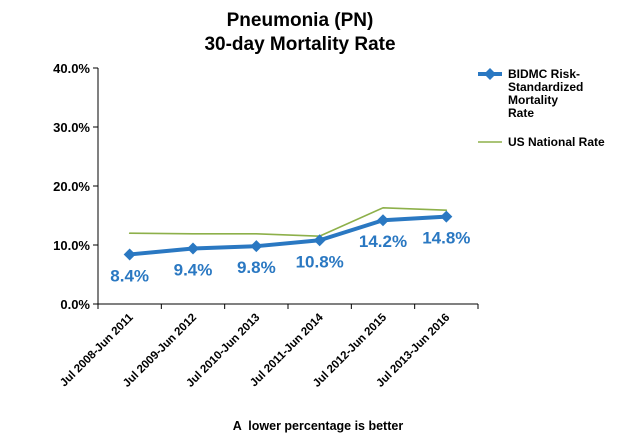 The height and width of the screenshot is (439, 620). I want to click on legend-bidmc-label: Standardized, so click(545, 87).